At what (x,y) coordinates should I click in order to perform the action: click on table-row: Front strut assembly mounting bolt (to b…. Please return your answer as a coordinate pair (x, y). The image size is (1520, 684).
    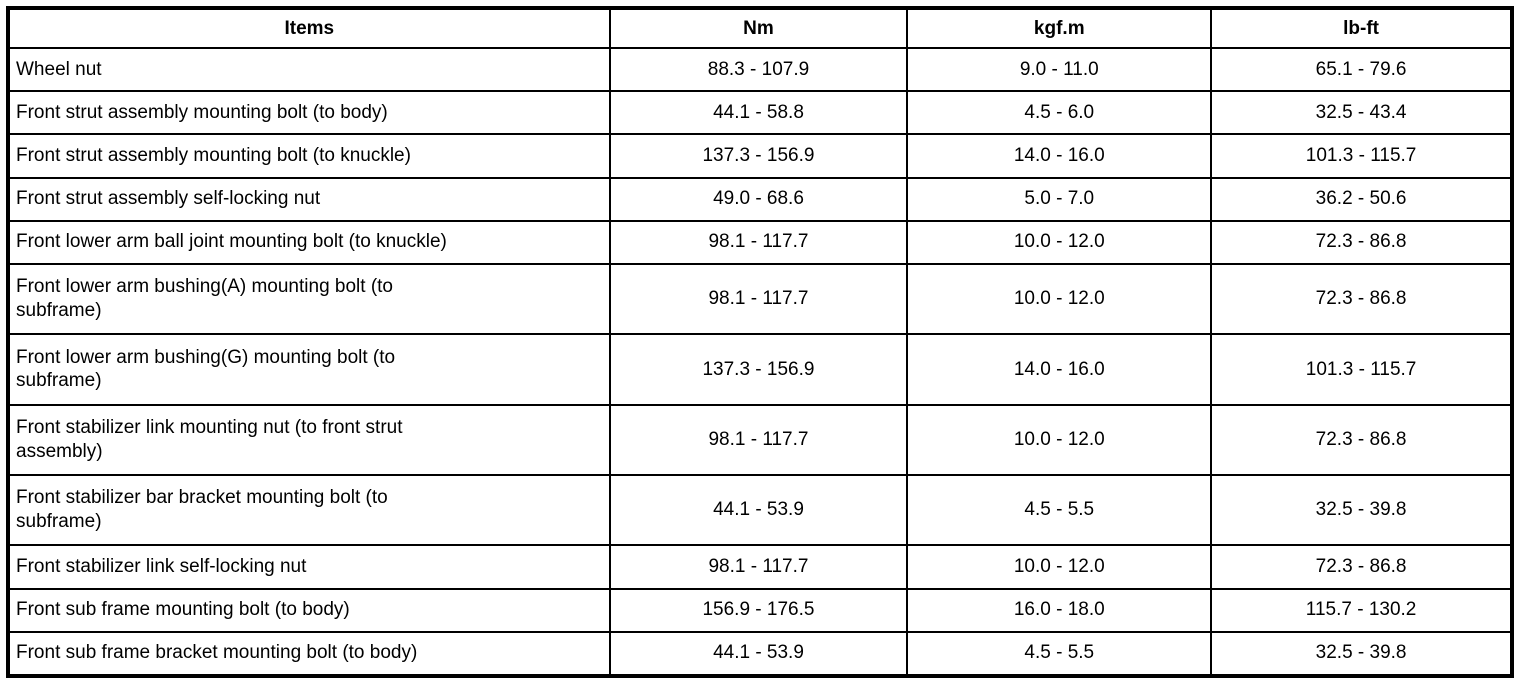
    Looking at the image, I should click on (760, 113).